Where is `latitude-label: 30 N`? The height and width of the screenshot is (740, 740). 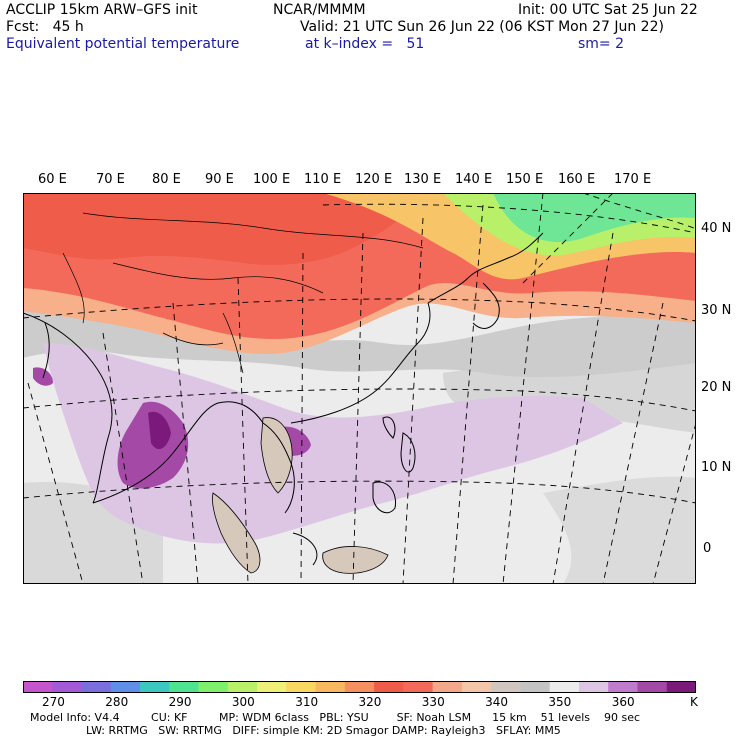 latitude-label: 30 N is located at coordinates (716, 310).